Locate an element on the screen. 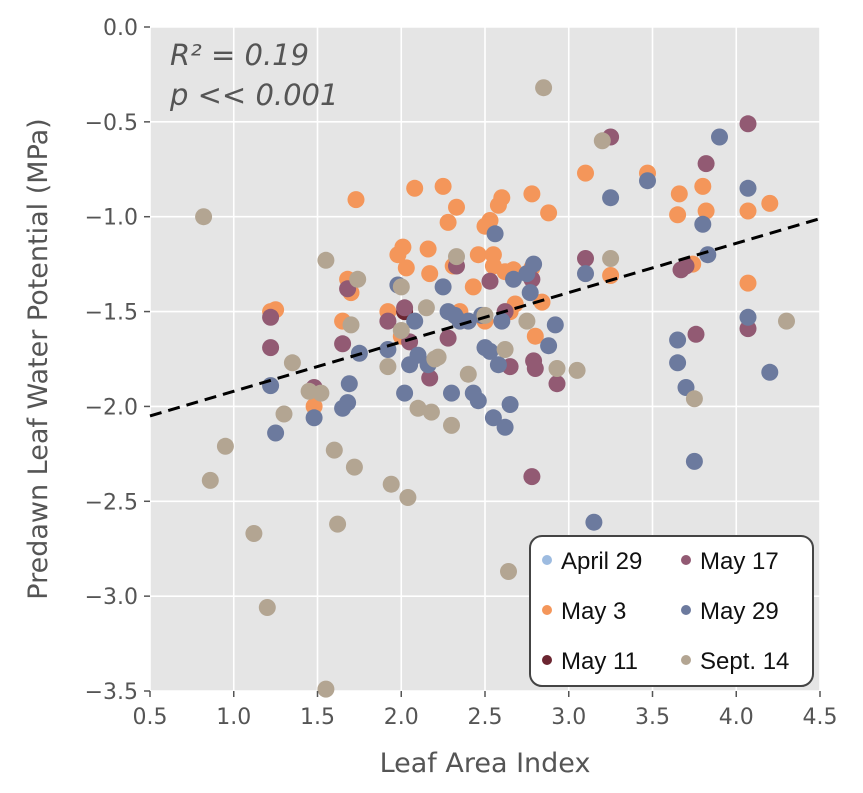  legend-box is located at coordinates (671, 611).